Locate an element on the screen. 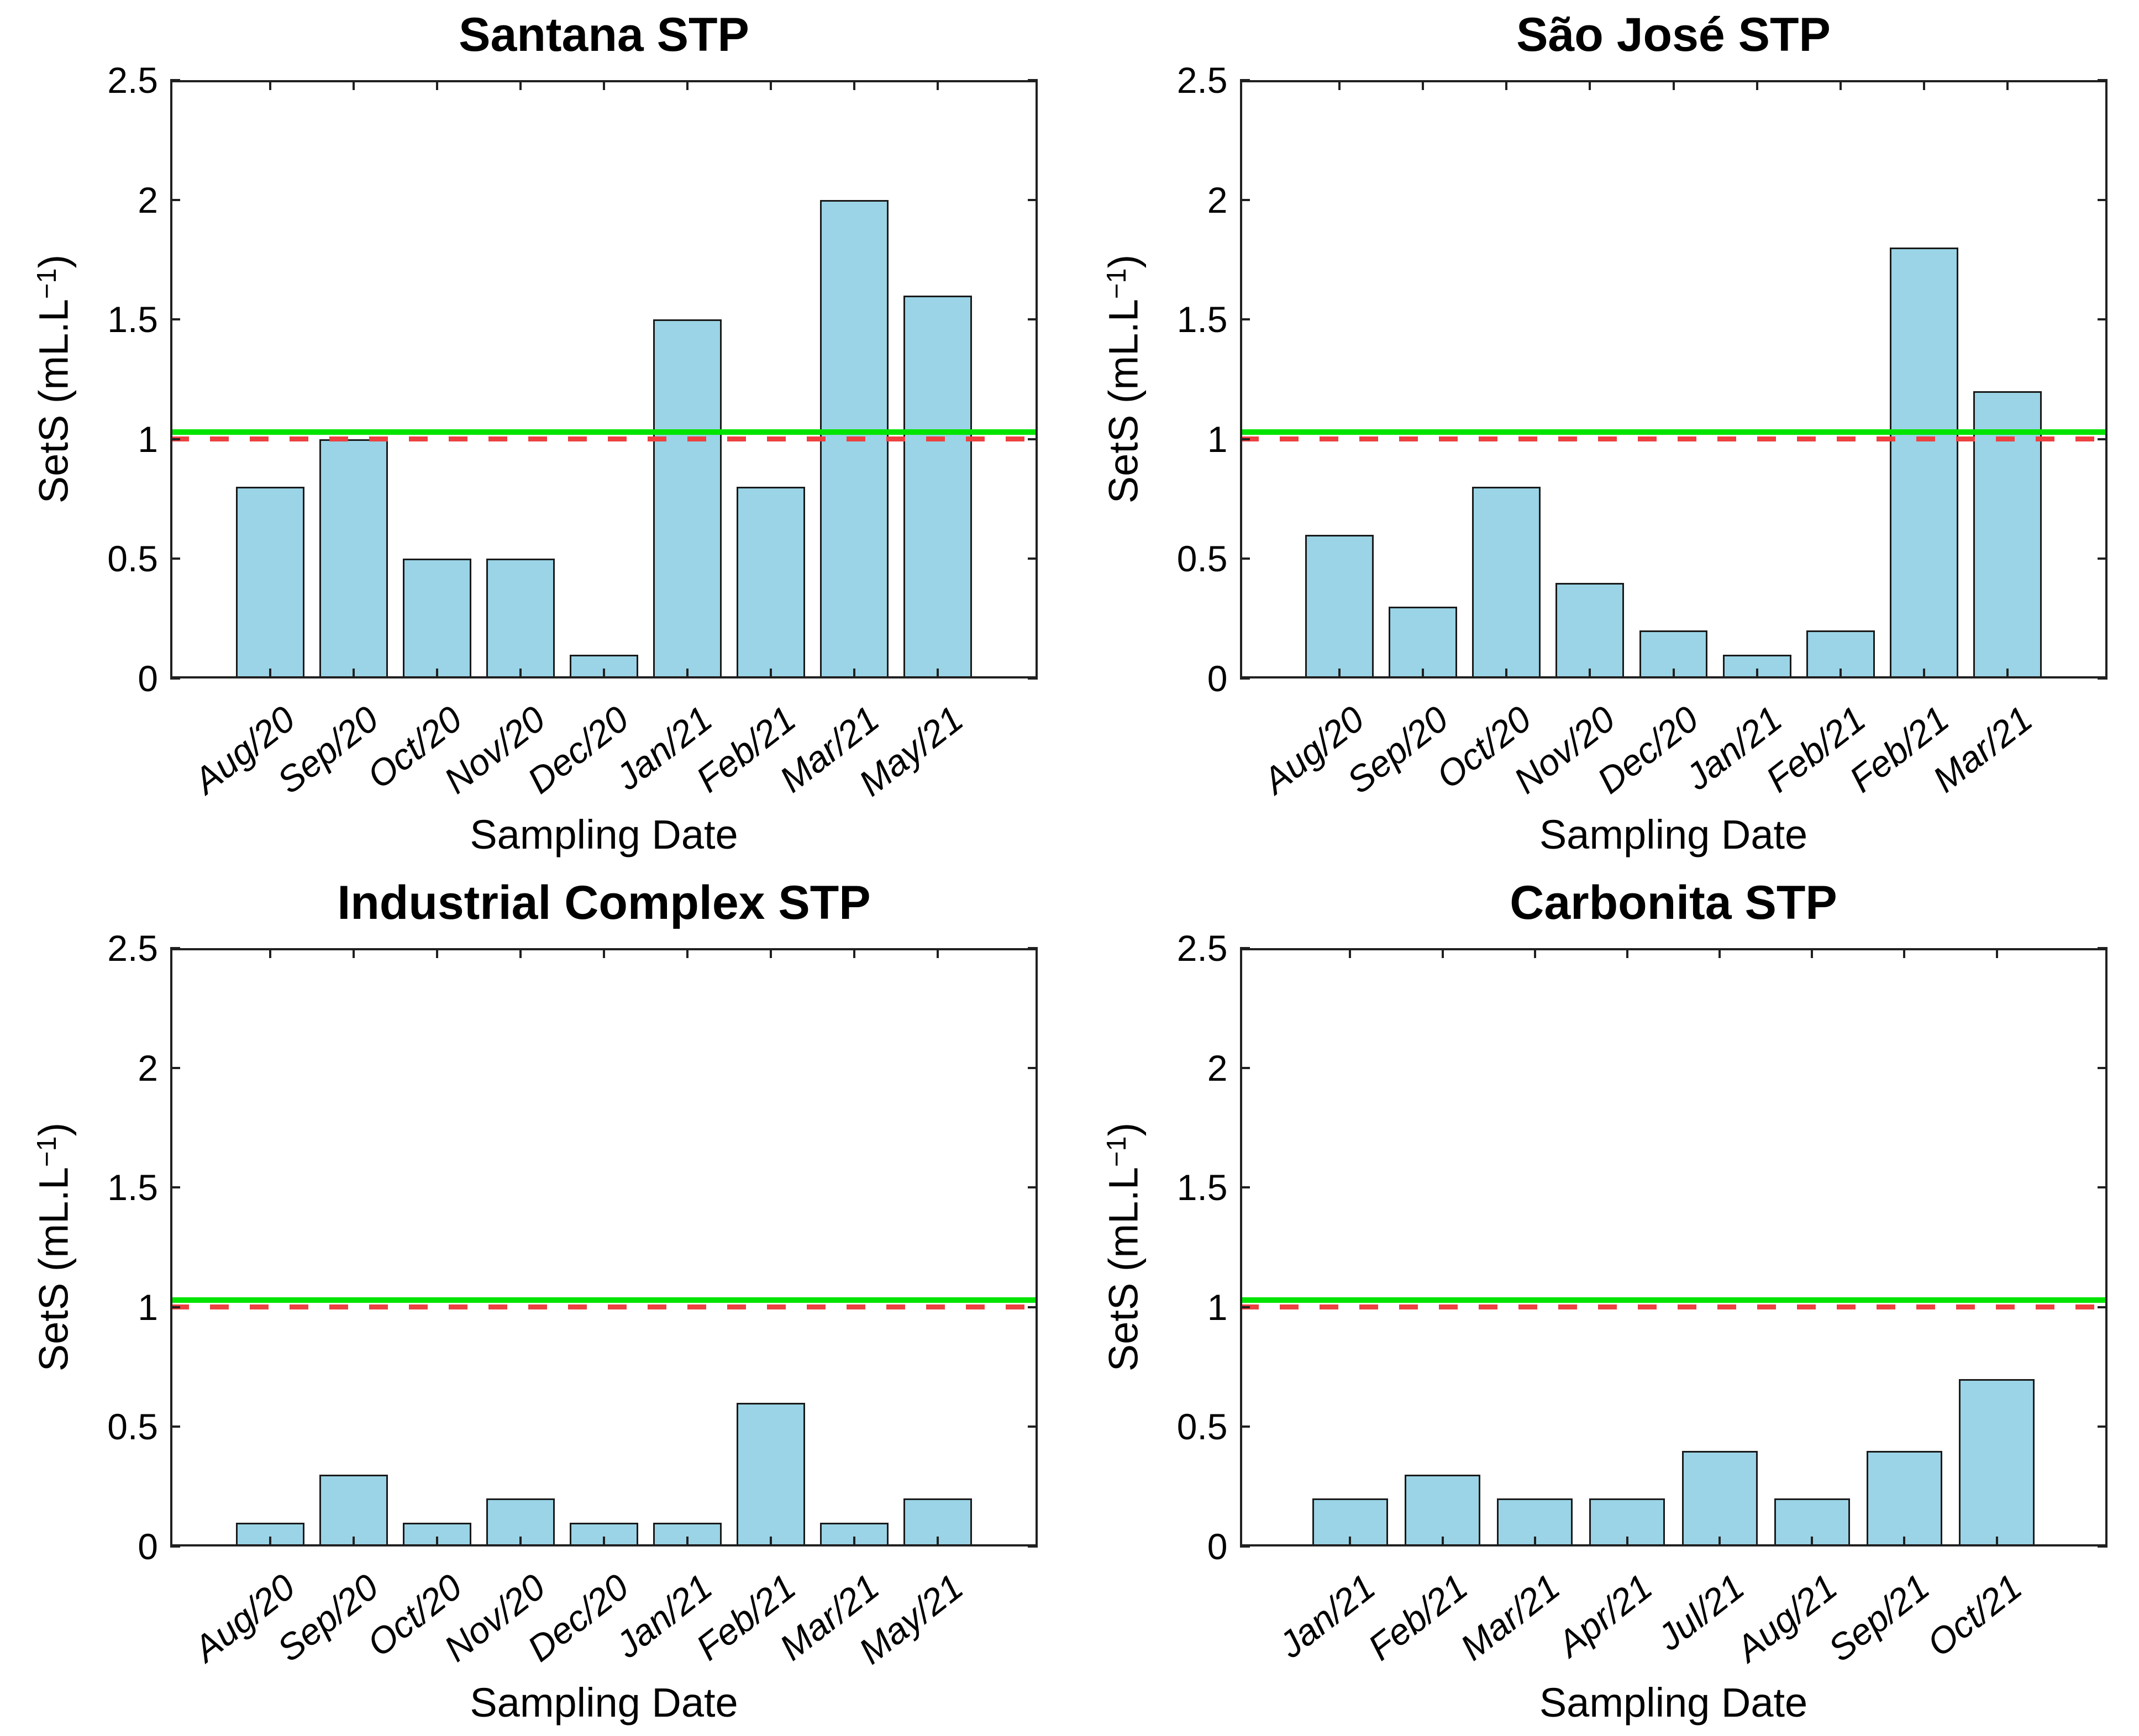 The image size is (2139, 1736). chart-title: Santana STP is located at coordinates (604, 34).